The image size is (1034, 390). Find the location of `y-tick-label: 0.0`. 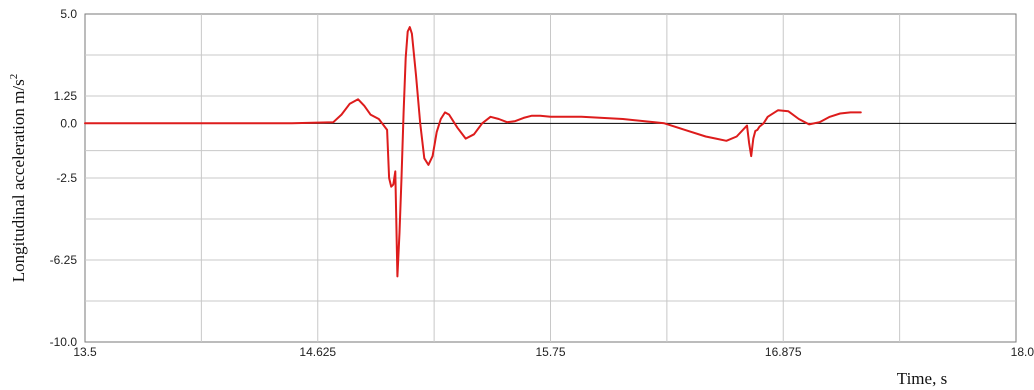

y-tick-label: 0.0 is located at coordinates (68, 123).